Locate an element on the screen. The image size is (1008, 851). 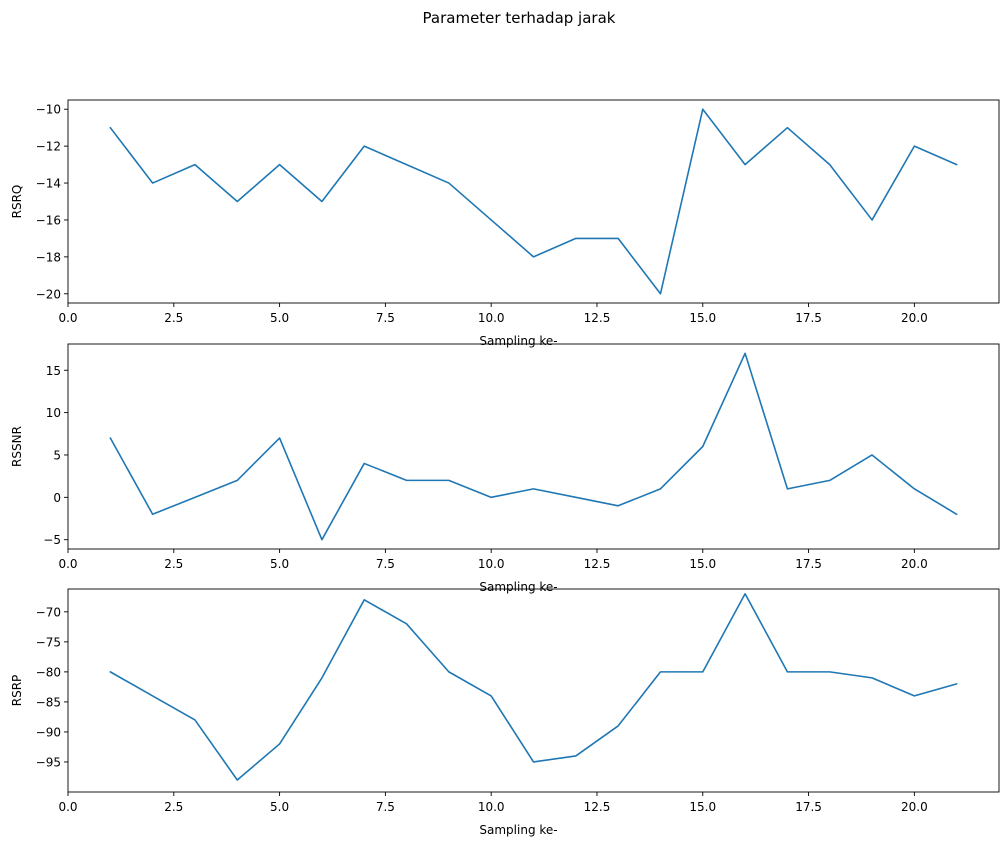
figure-title: Parameter terhadap jarak is located at coordinates (519, 18).